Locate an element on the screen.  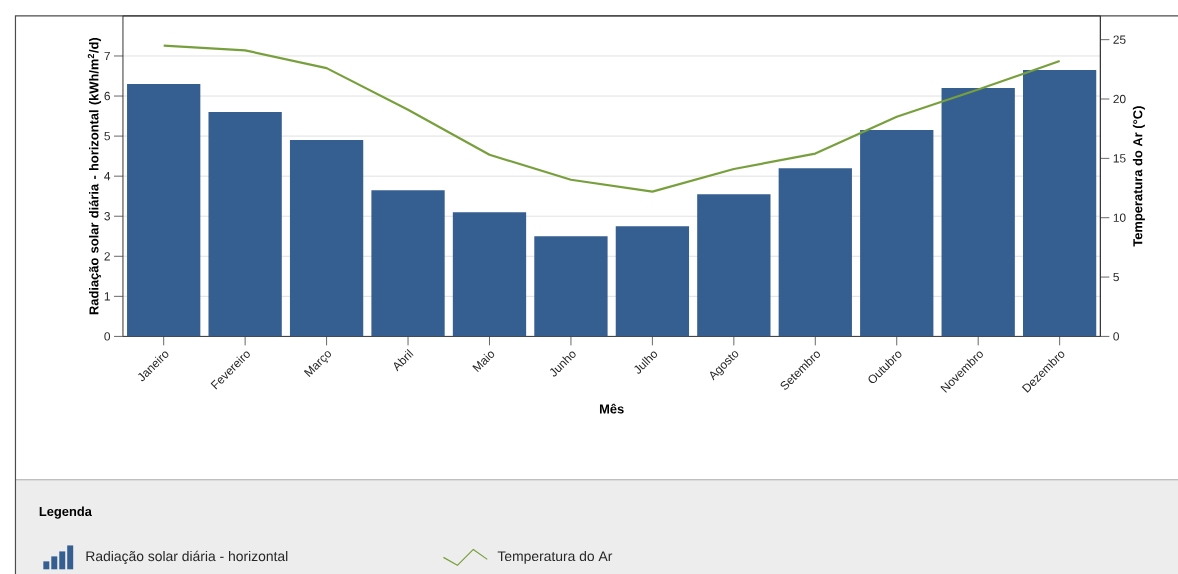
y-tick-label: 5 is located at coordinates (107, 136).